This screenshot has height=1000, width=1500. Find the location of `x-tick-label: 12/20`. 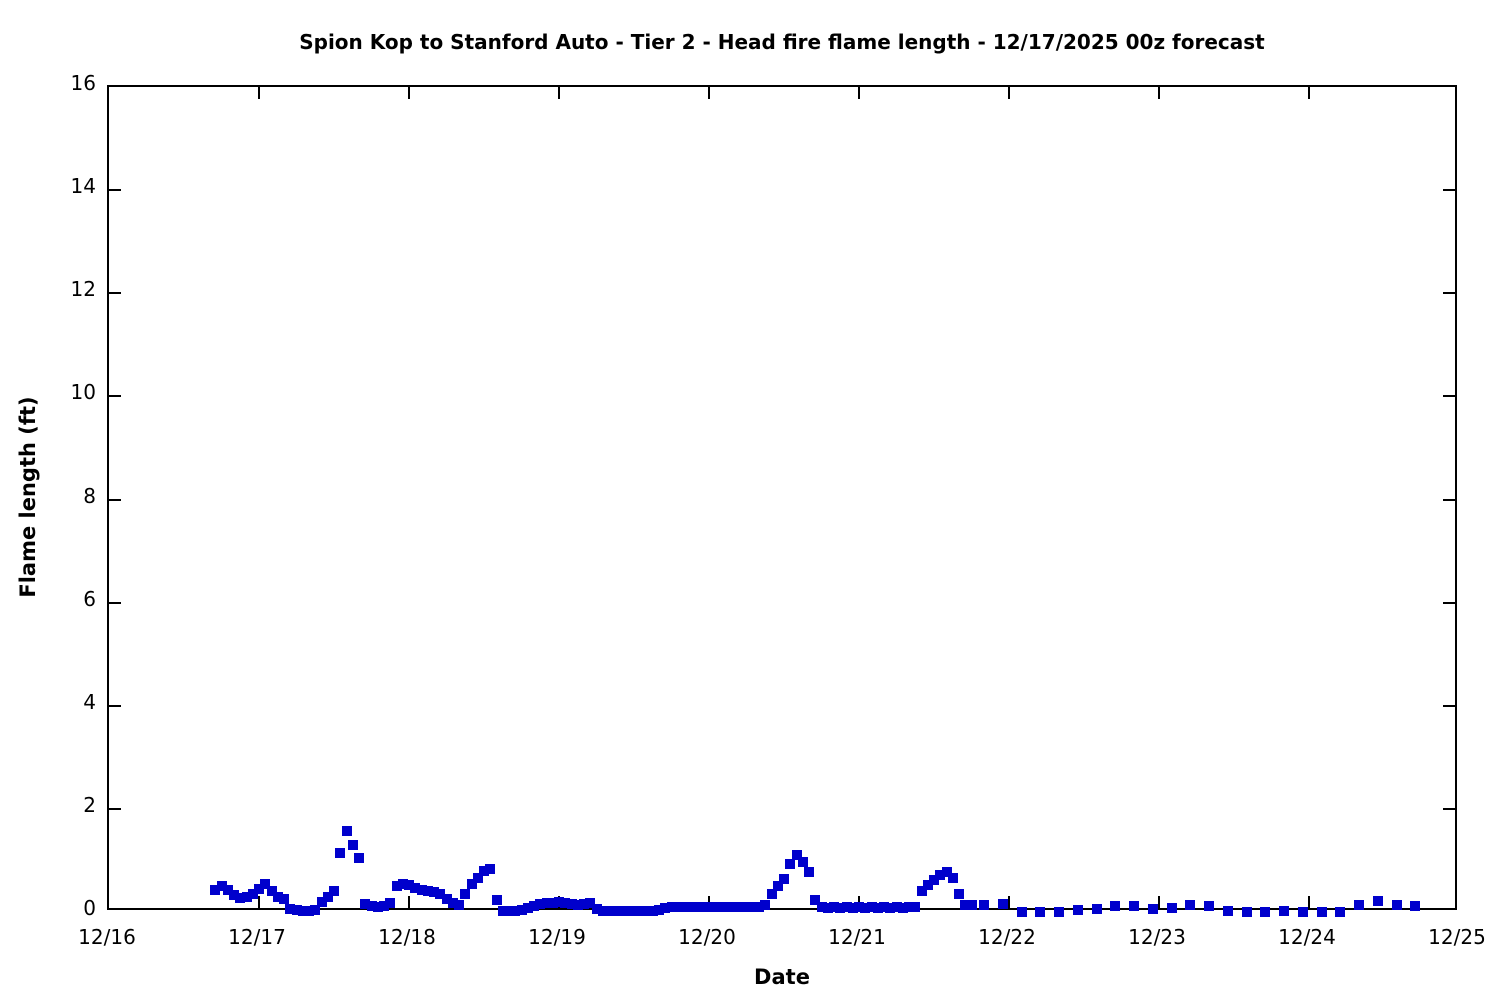

x-tick-label: 12/20 is located at coordinates (707, 937).